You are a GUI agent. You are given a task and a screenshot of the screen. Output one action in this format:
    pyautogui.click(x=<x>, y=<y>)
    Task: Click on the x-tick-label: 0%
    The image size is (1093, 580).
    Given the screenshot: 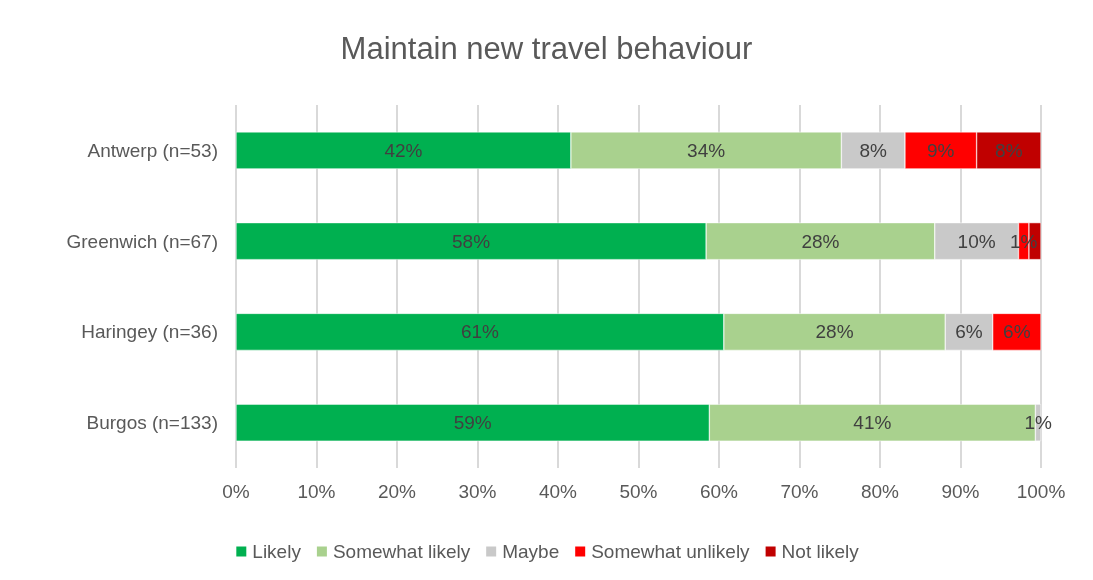 What is the action you would take?
    pyautogui.click(x=236, y=491)
    